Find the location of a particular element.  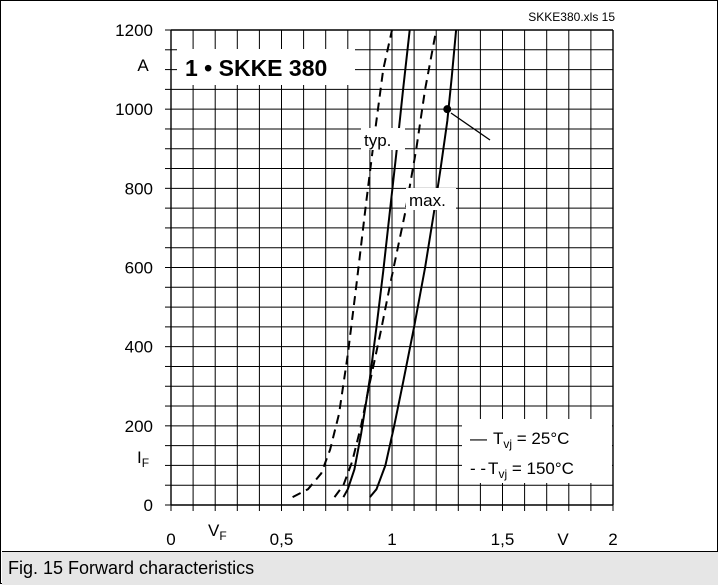

caption-bar: Fig. 15 Forward characteristics is located at coordinates (360, 568).